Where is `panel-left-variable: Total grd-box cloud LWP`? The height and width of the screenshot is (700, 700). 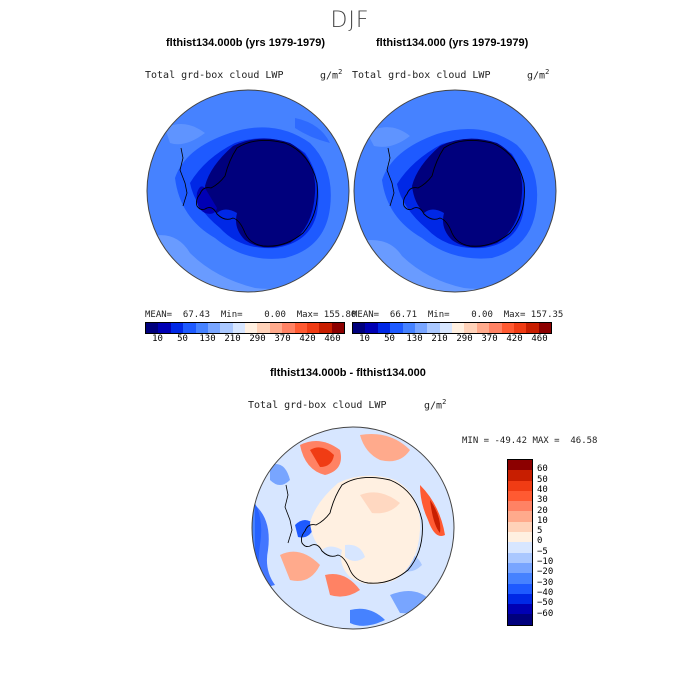
panel-left-variable: Total grd-box cloud LWP is located at coordinates (214, 75).